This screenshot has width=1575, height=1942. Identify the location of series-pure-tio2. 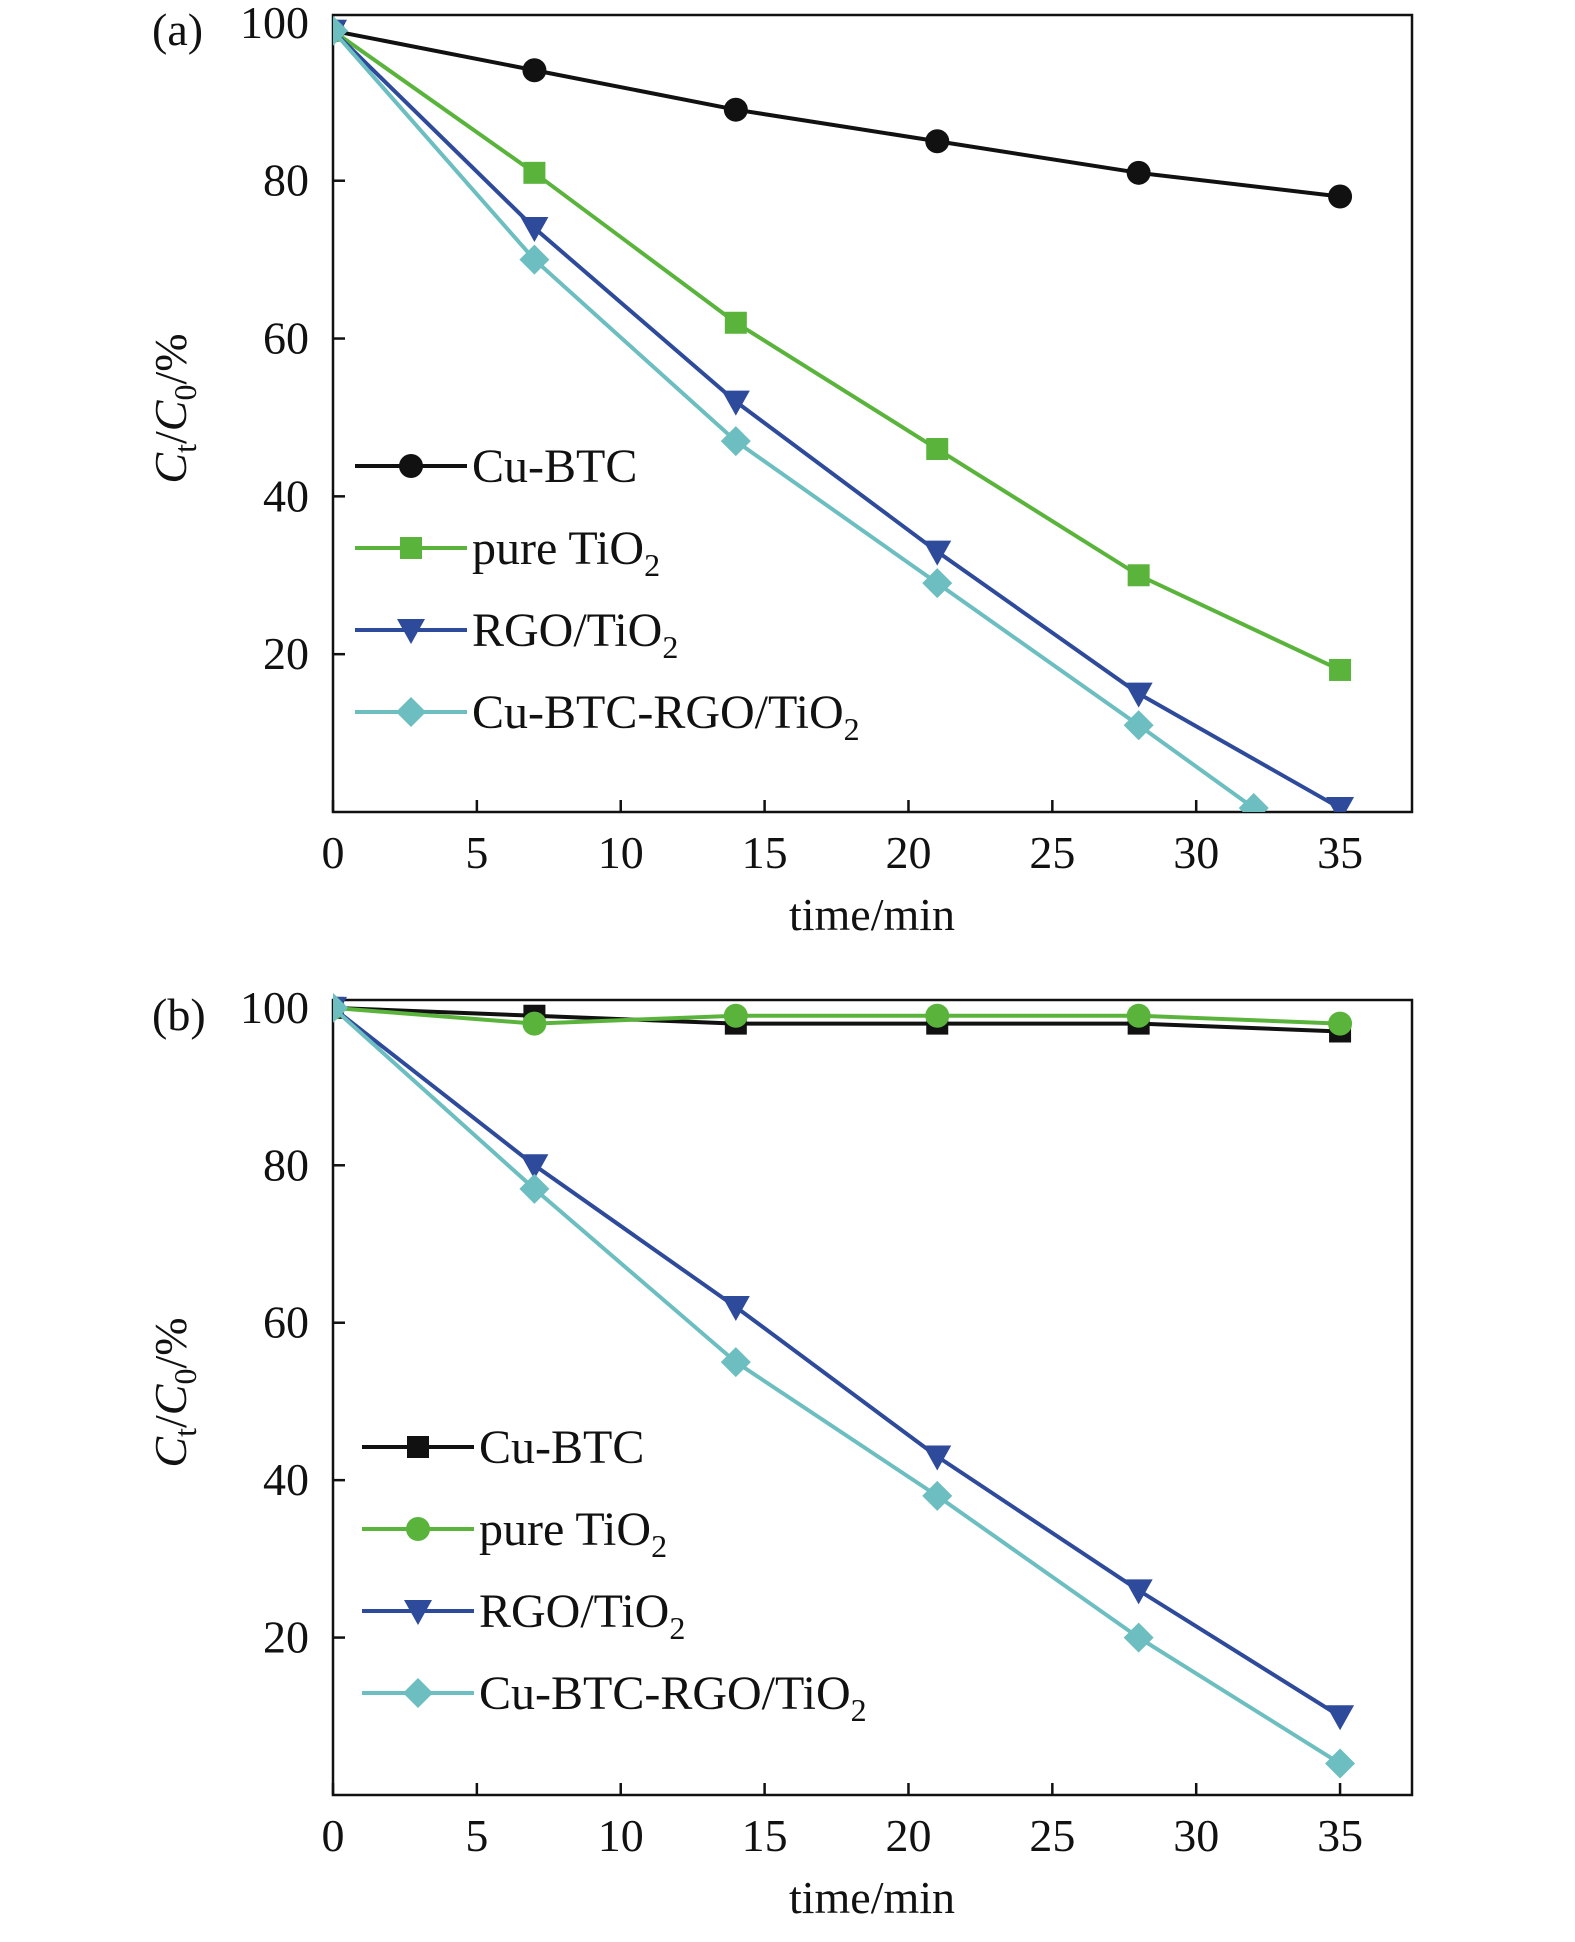
(843, 1015).